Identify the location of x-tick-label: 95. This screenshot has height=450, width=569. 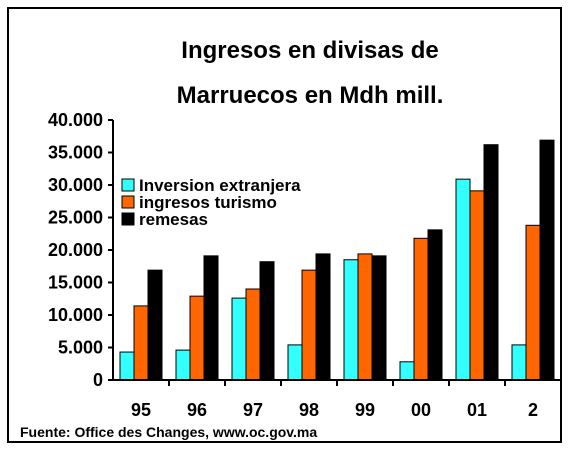
(141, 410).